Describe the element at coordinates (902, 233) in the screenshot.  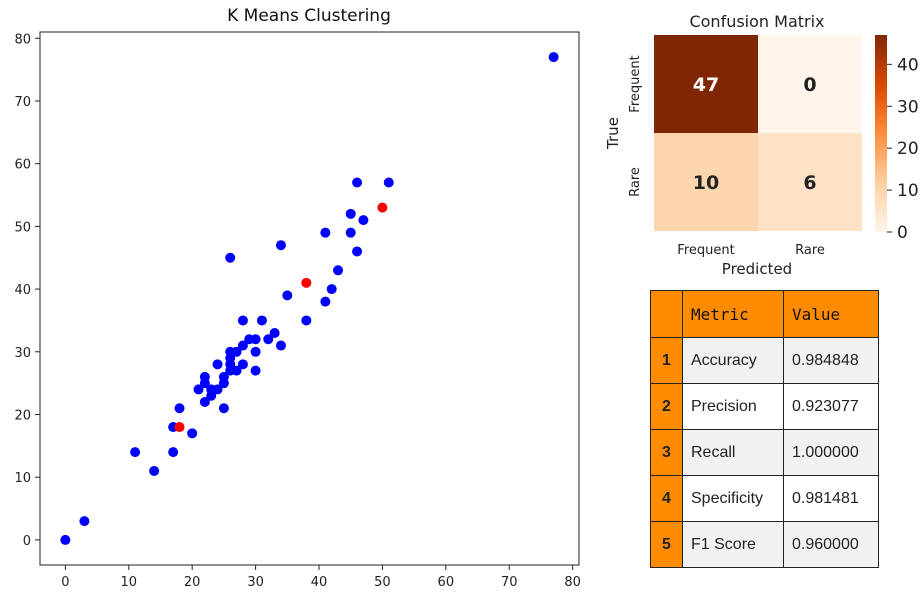
I see `colorbar-tick-label: 0` at that location.